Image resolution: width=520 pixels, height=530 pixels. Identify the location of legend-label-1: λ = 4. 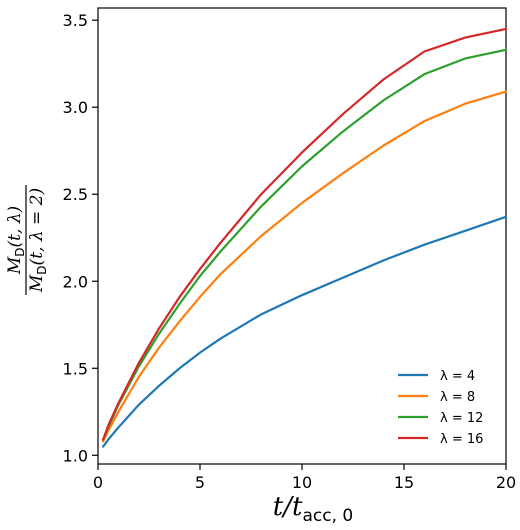
(457, 376).